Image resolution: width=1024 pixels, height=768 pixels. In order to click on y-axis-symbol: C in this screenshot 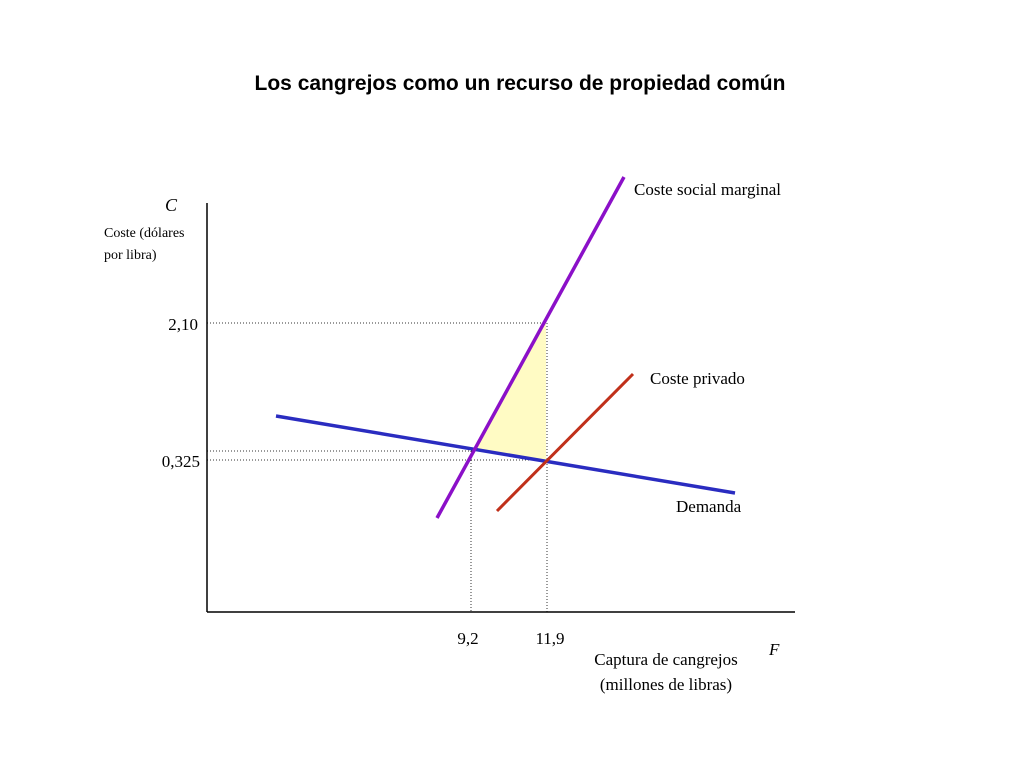, I will do `click(171, 205)`.